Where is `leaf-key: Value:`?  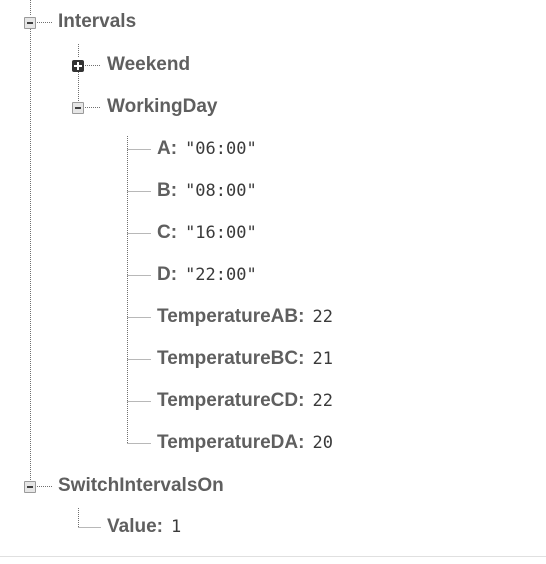
leaf-key: Value: is located at coordinates (135, 526).